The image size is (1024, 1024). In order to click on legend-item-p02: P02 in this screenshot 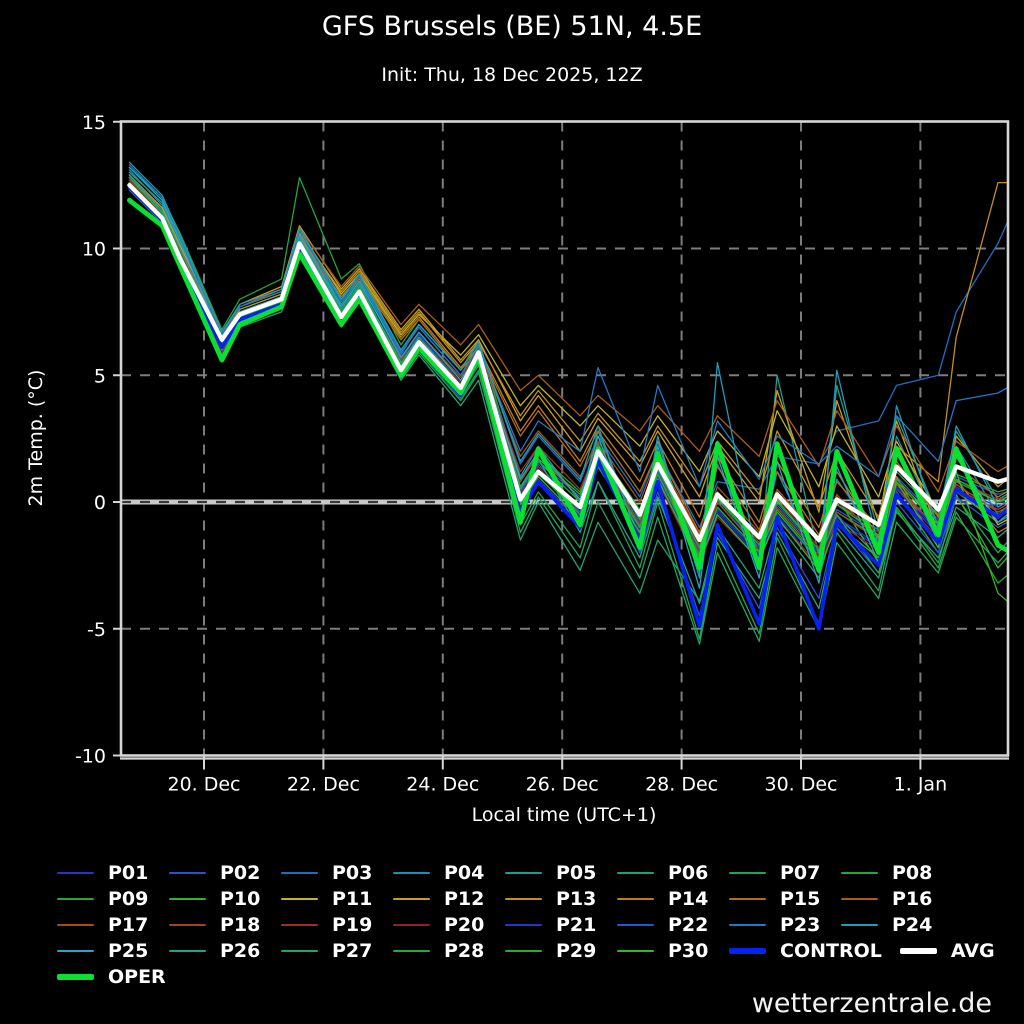, I will do `click(225, 873)`.